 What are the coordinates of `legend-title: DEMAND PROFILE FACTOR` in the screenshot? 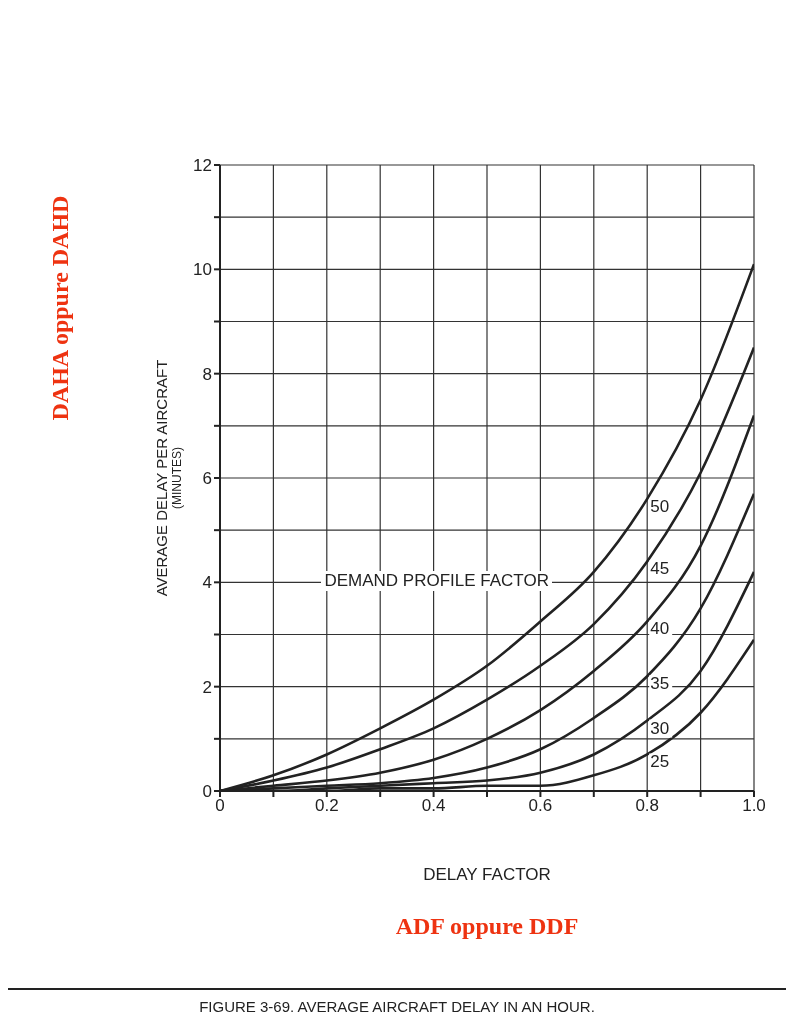 It's located at (436, 581).